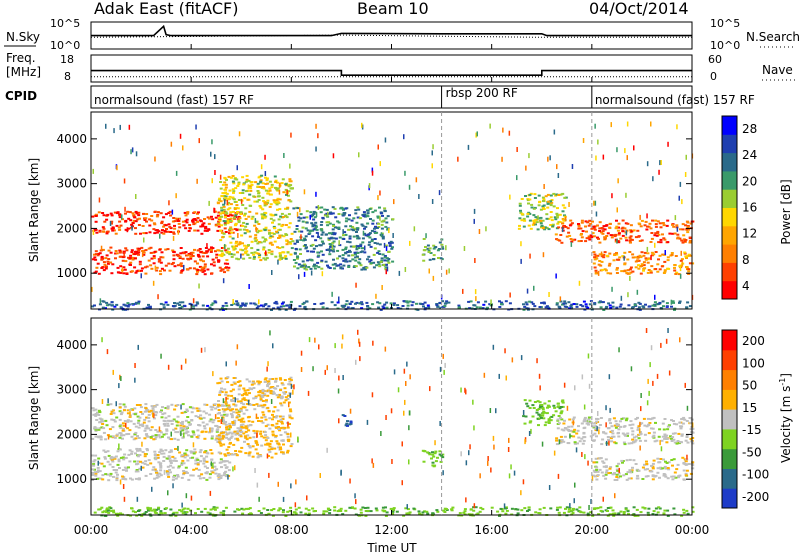 This screenshot has height=554, width=800. I want to click on freq-right-tick-top: 60, so click(715, 59).